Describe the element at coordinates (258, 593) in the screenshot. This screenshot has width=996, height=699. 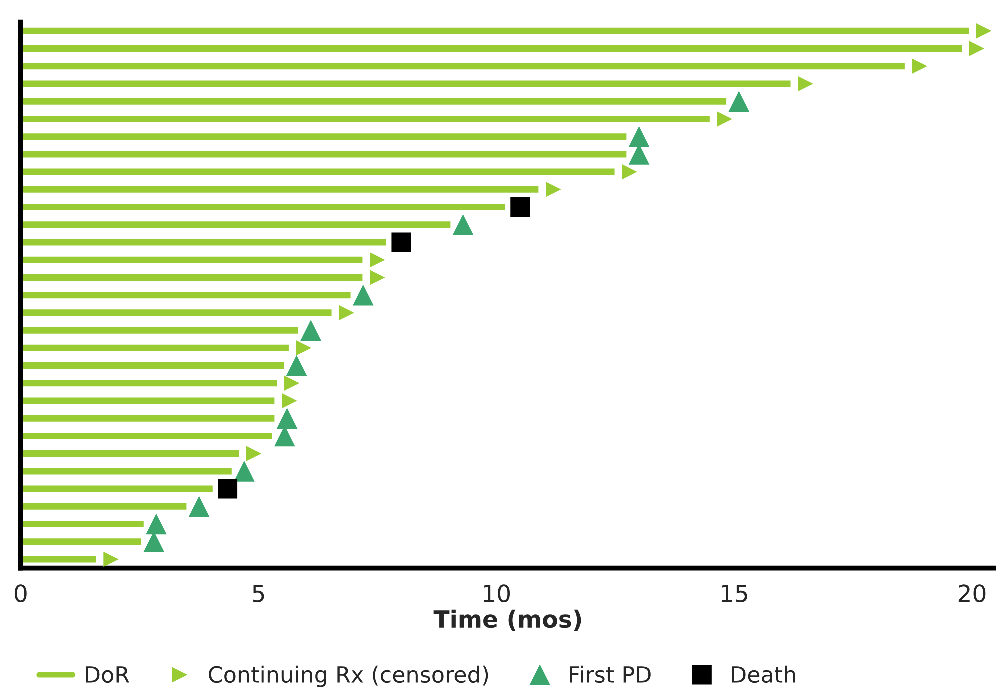
I see `x-tick-label: 5` at that location.